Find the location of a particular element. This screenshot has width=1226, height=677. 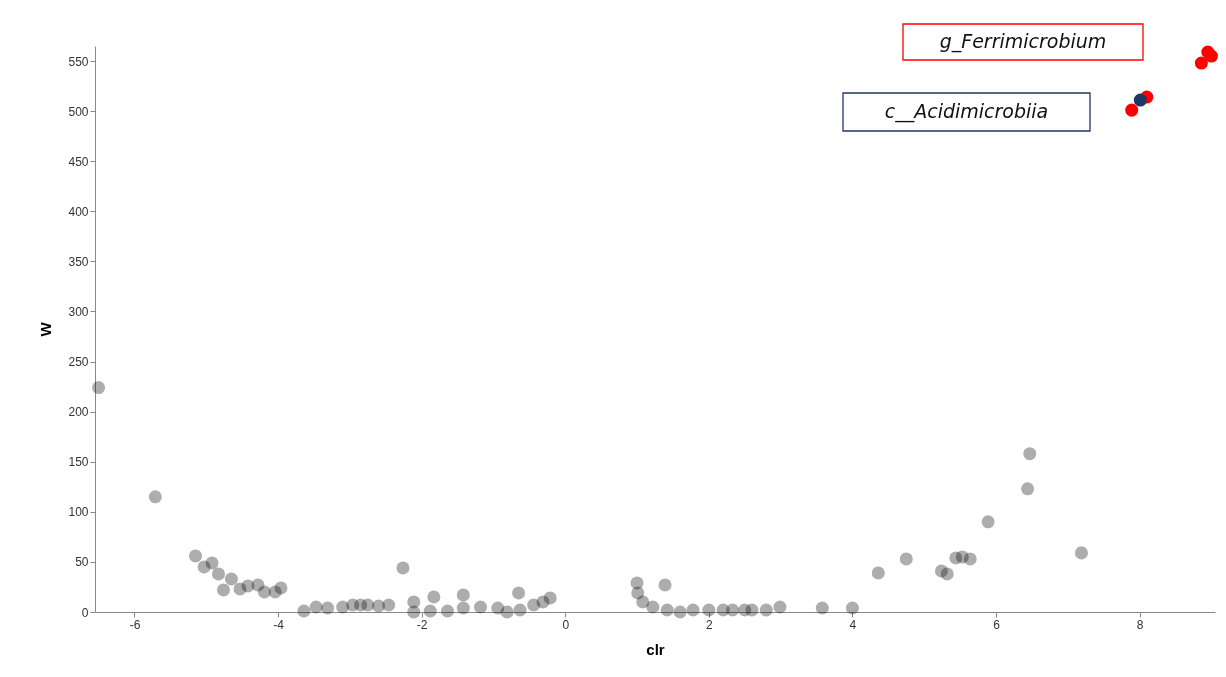

x-tick-label: -2 is located at coordinates (422, 624).